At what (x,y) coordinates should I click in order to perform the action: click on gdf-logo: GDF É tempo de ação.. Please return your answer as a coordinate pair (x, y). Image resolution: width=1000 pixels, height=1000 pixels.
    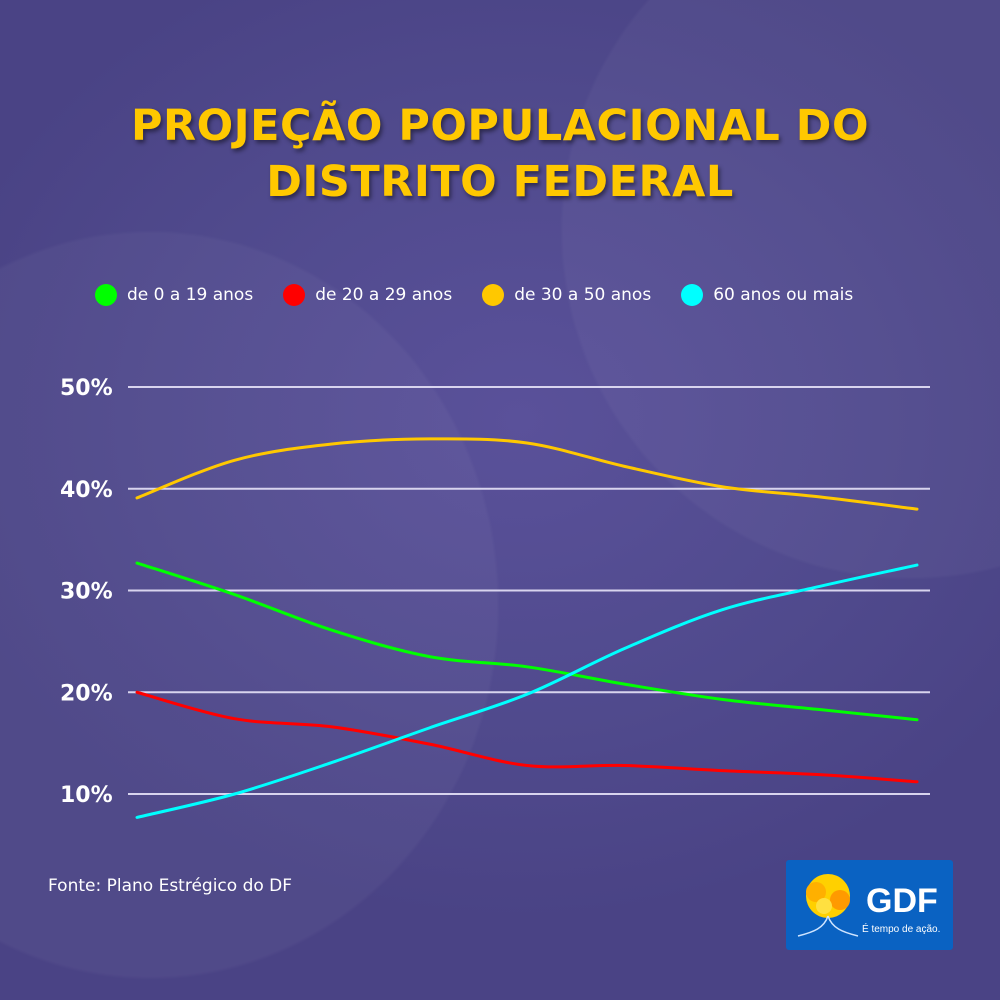
    Looking at the image, I should click on (869, 905).